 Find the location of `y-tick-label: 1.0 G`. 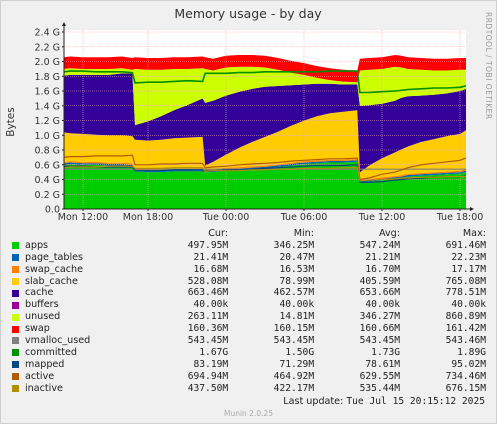

y-tick-label: 1.0 G is located at coordinates (48, 136).